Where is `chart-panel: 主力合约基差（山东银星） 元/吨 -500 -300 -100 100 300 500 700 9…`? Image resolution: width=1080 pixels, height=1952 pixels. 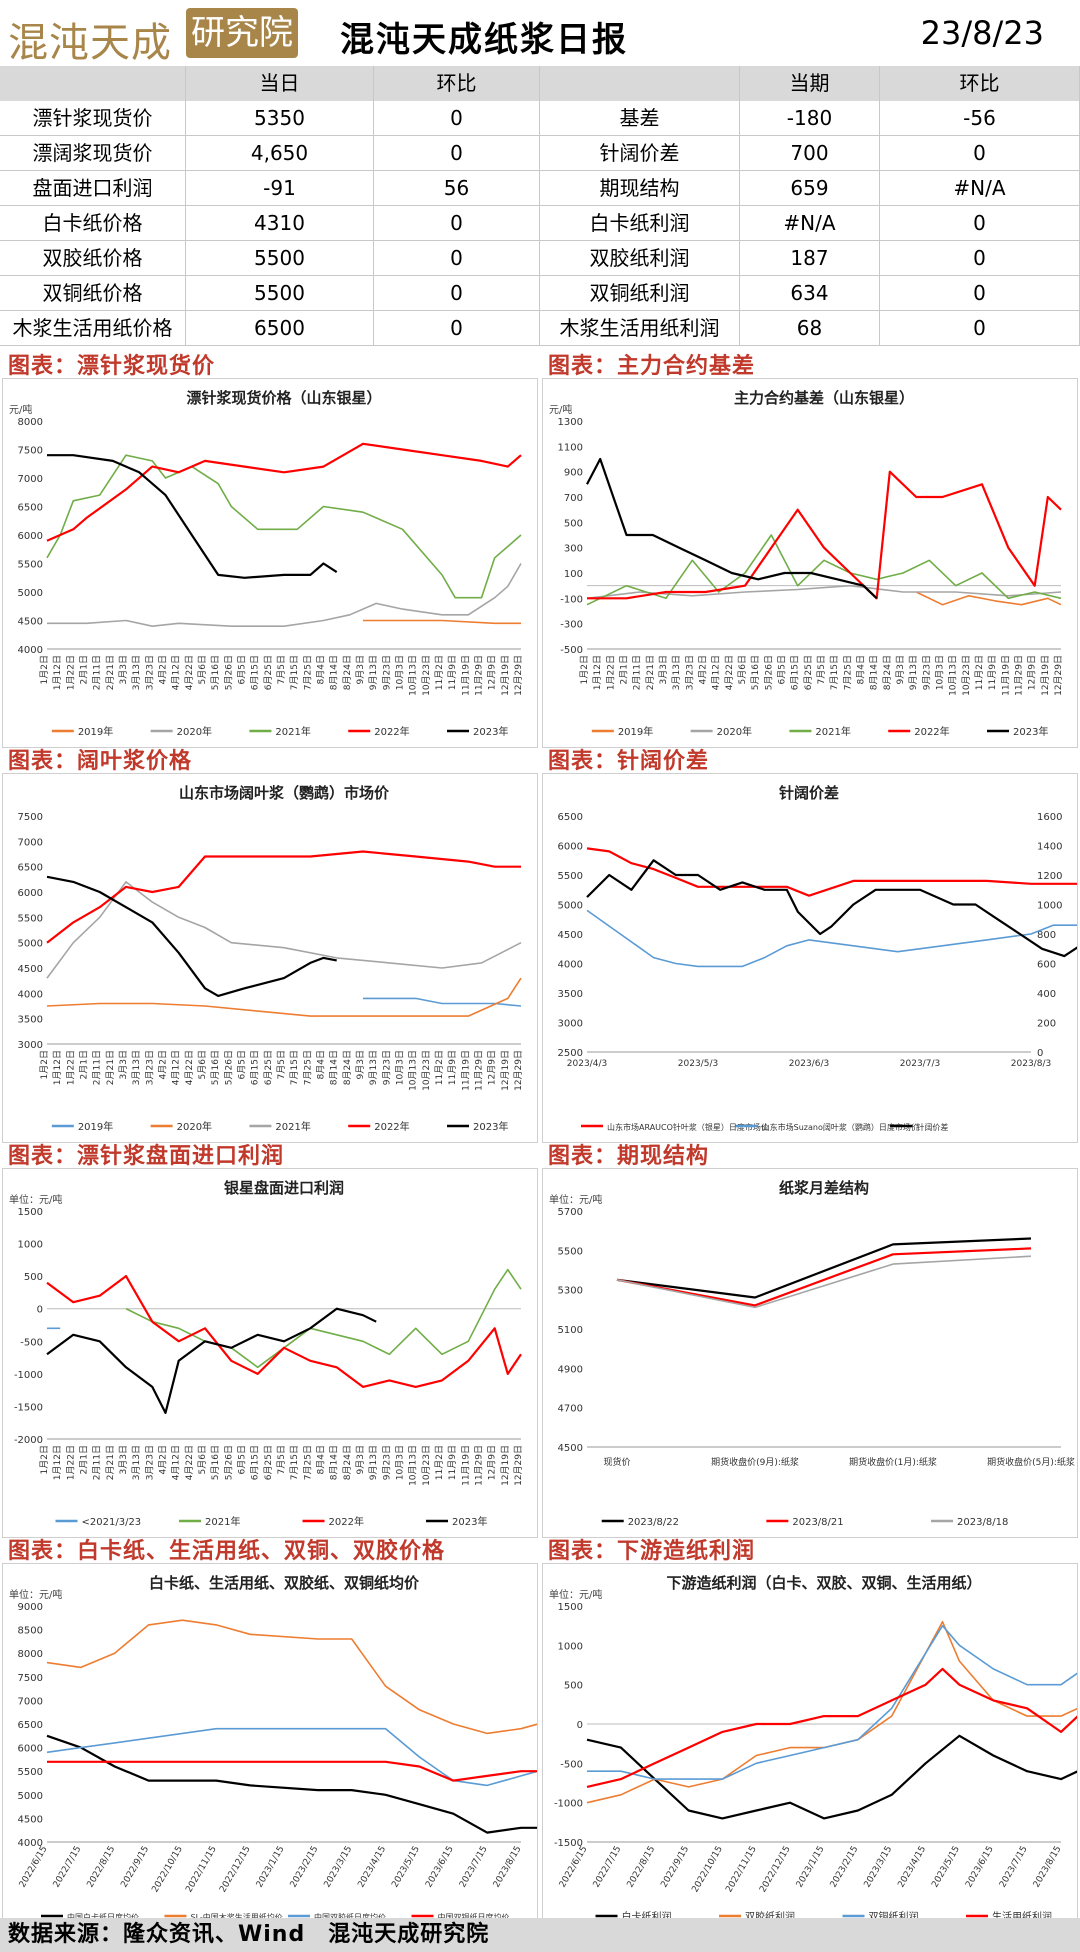
chart-panel: 主力合约基差（山东银星） 元/吨 -500 -300 -100 100 300 500 700 9… is located at coordinates (810, 563).